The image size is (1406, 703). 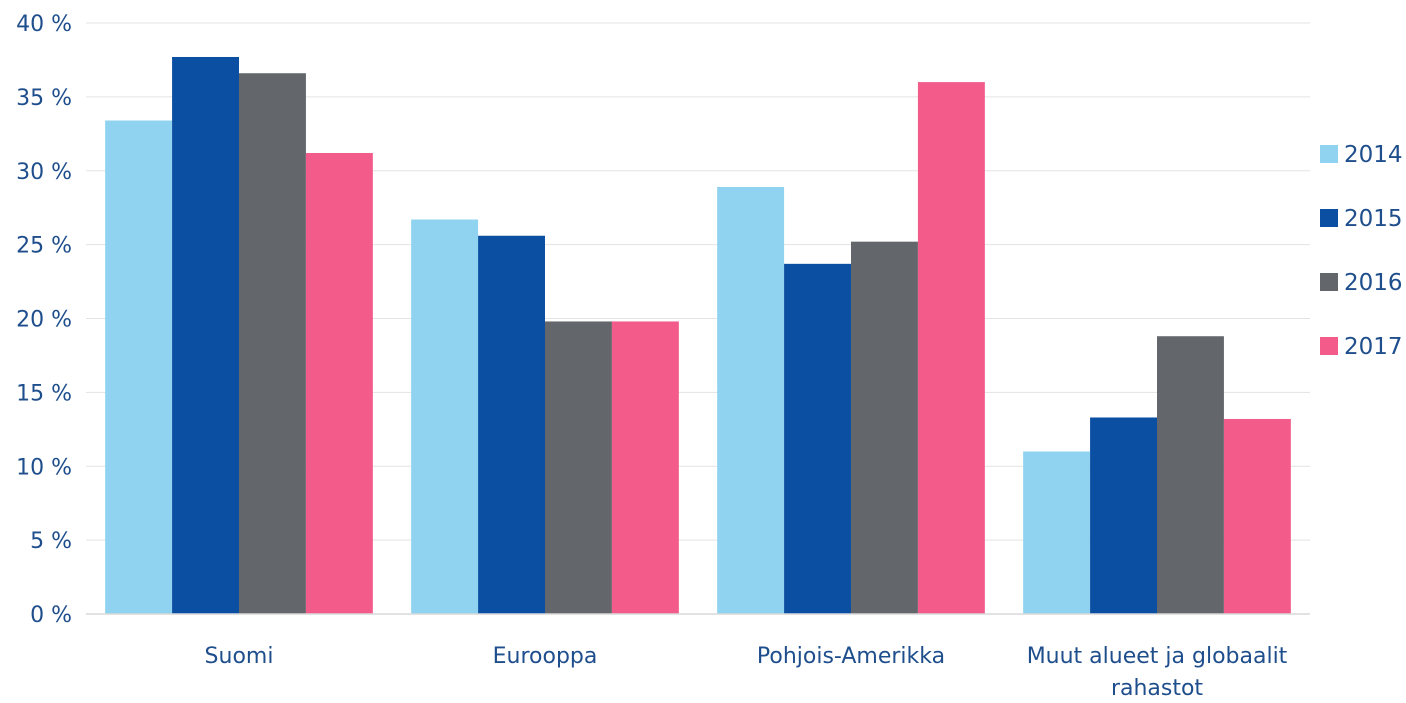 What do you see at coordinates (1373, 283) in the screenshot?
I see `legend-label: 2016` at bounding box center [1373, 283].